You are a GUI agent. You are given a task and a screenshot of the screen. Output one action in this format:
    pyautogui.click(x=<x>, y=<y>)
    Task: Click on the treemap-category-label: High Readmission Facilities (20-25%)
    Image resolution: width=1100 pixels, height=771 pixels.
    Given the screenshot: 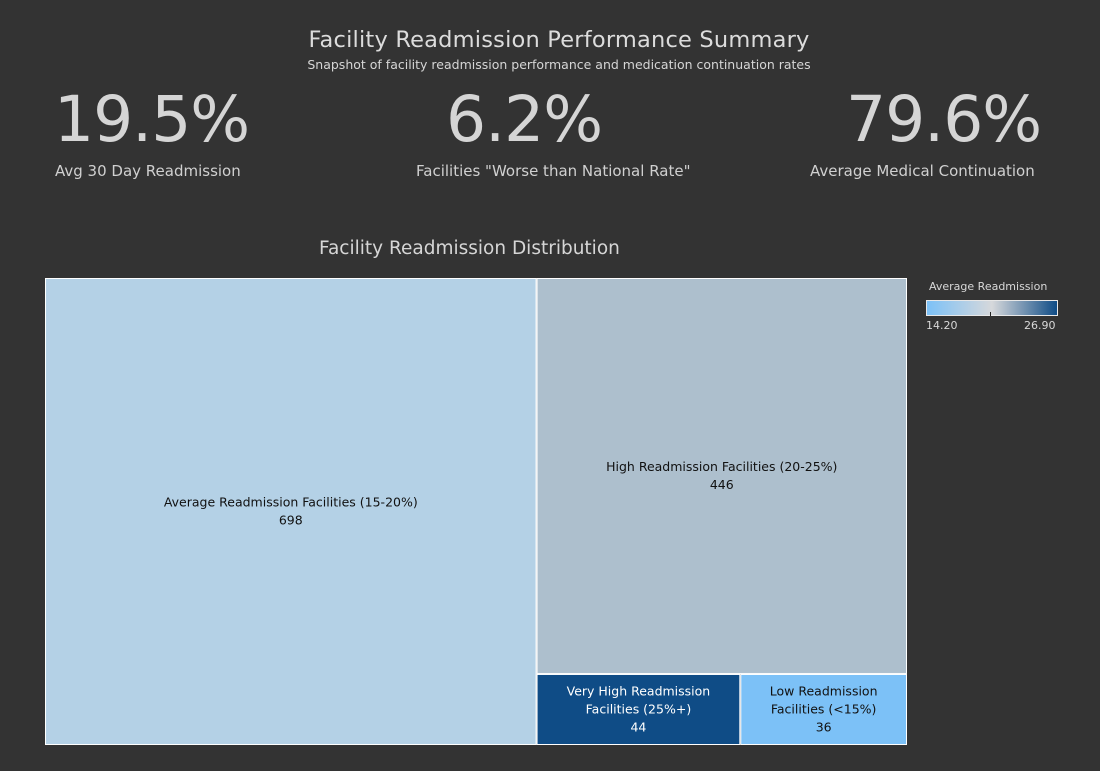 What is the action you would take?
    pyautogui.click(x=721, y=466)
    